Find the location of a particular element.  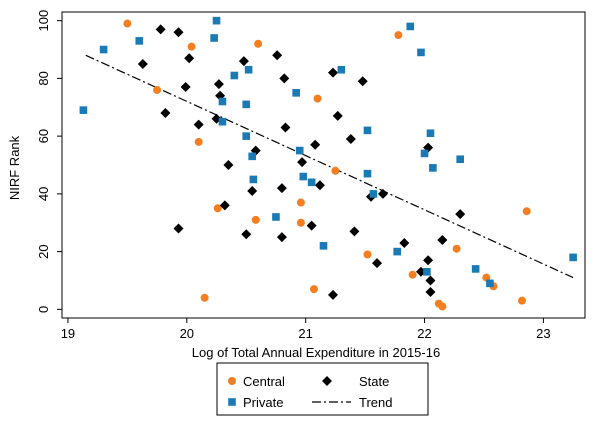

x-tick-label: 19 is located at coordinates (68, 333).